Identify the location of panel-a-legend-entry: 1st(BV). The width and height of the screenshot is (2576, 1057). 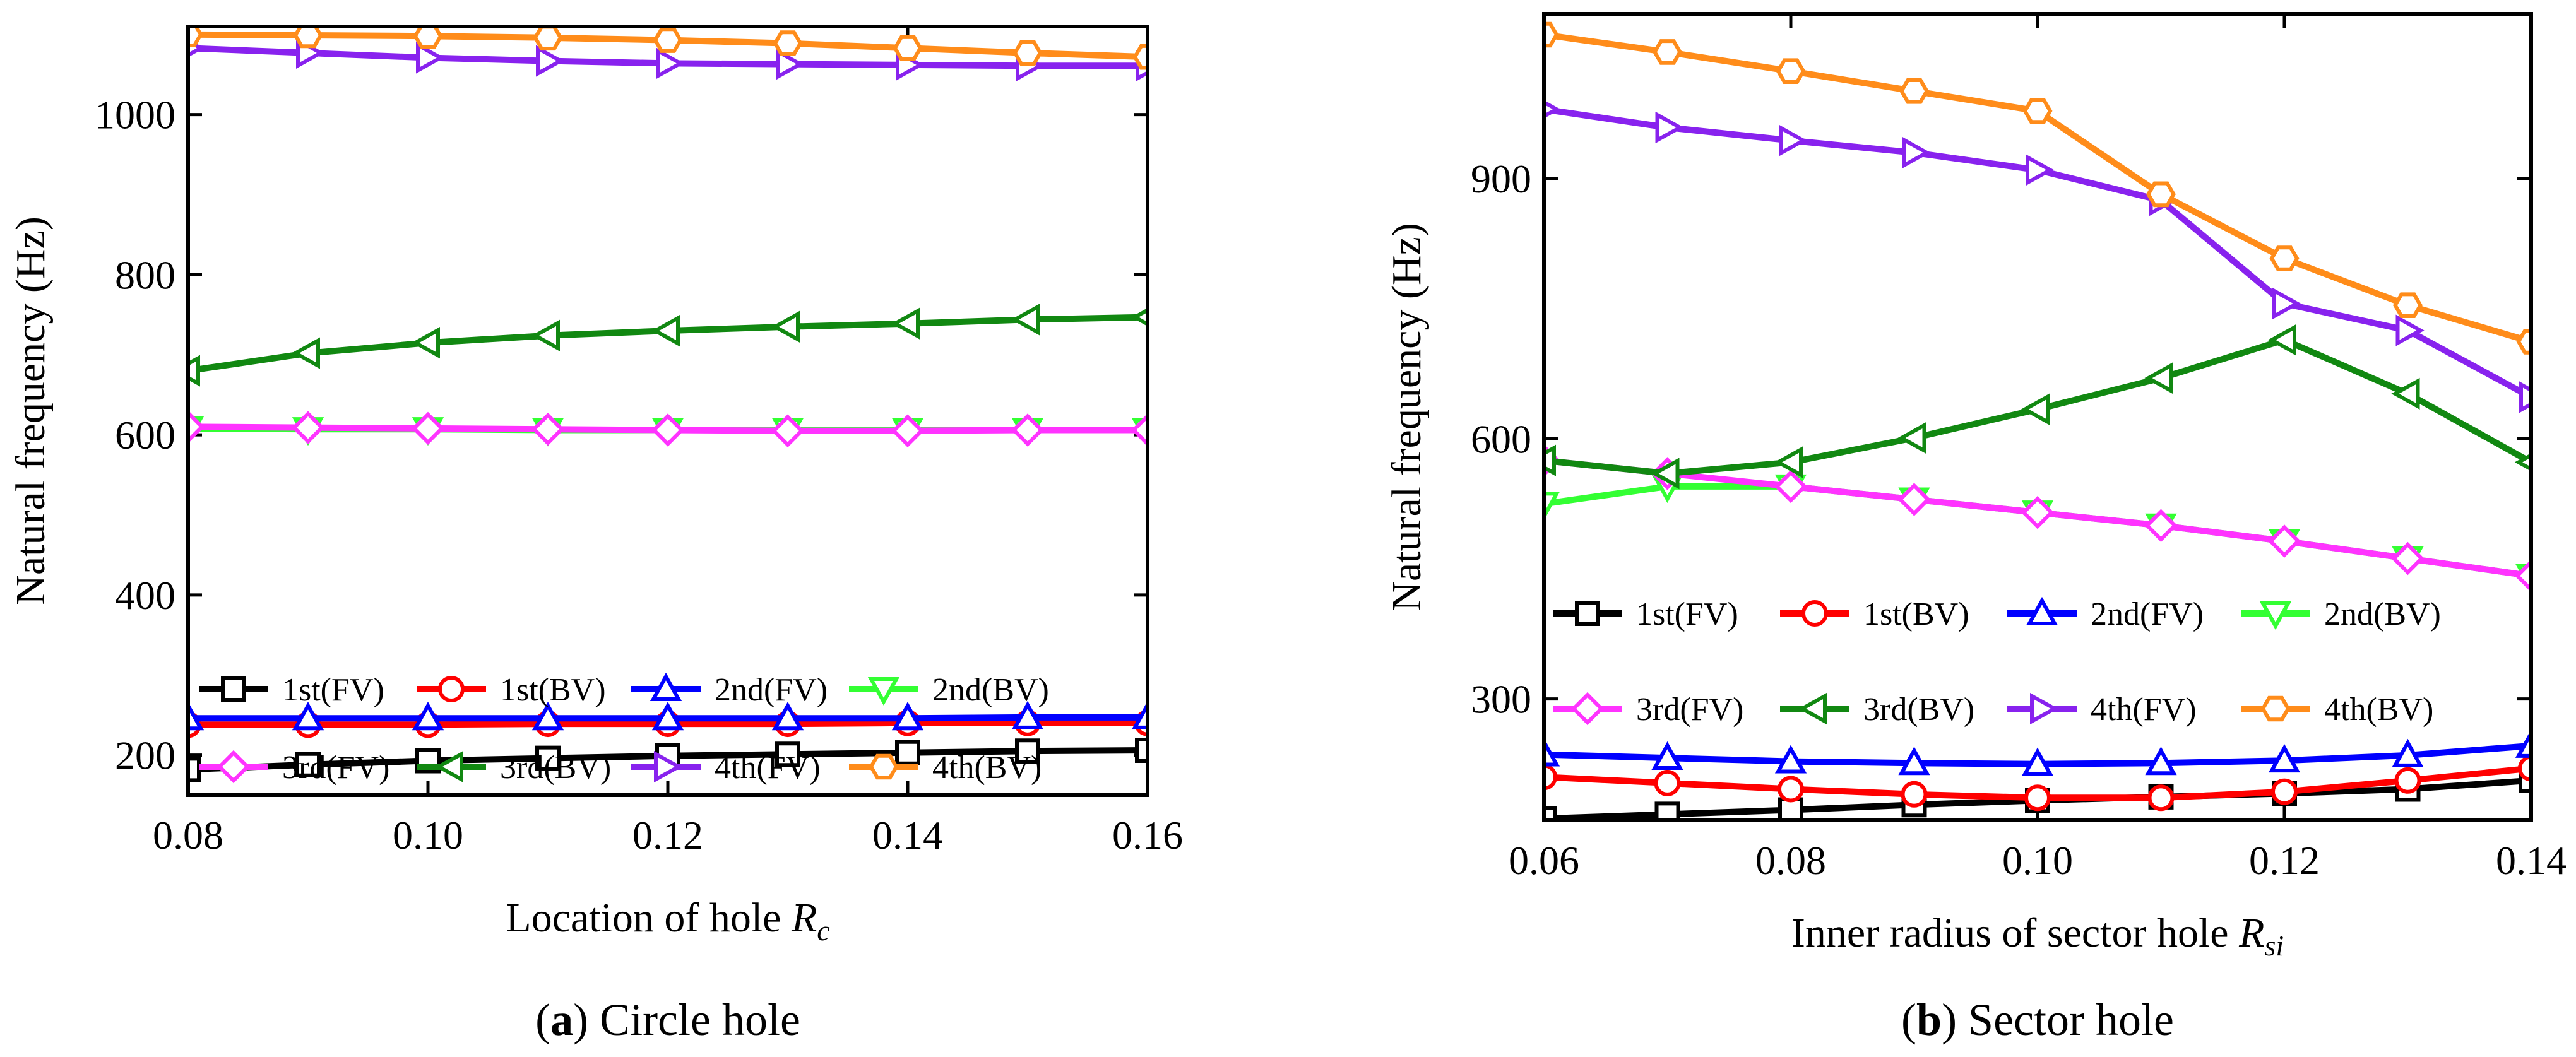
(512, 690).